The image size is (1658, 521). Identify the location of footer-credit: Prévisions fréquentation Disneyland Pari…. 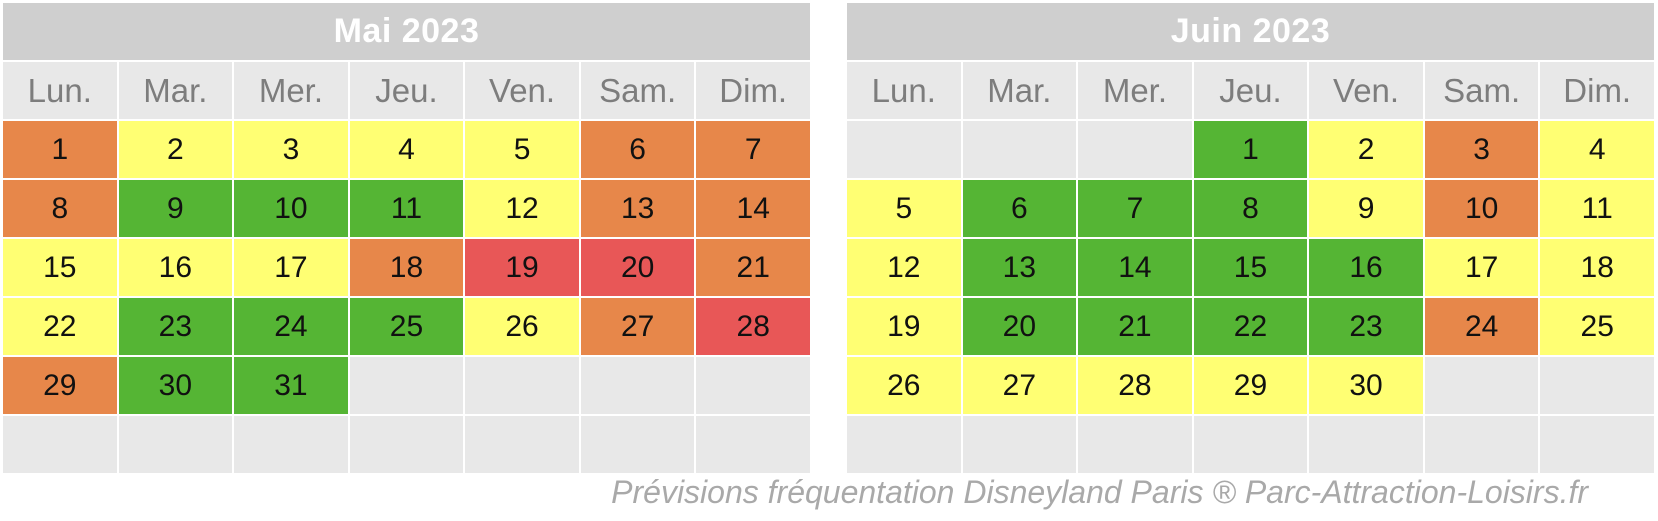
(1099, 492).